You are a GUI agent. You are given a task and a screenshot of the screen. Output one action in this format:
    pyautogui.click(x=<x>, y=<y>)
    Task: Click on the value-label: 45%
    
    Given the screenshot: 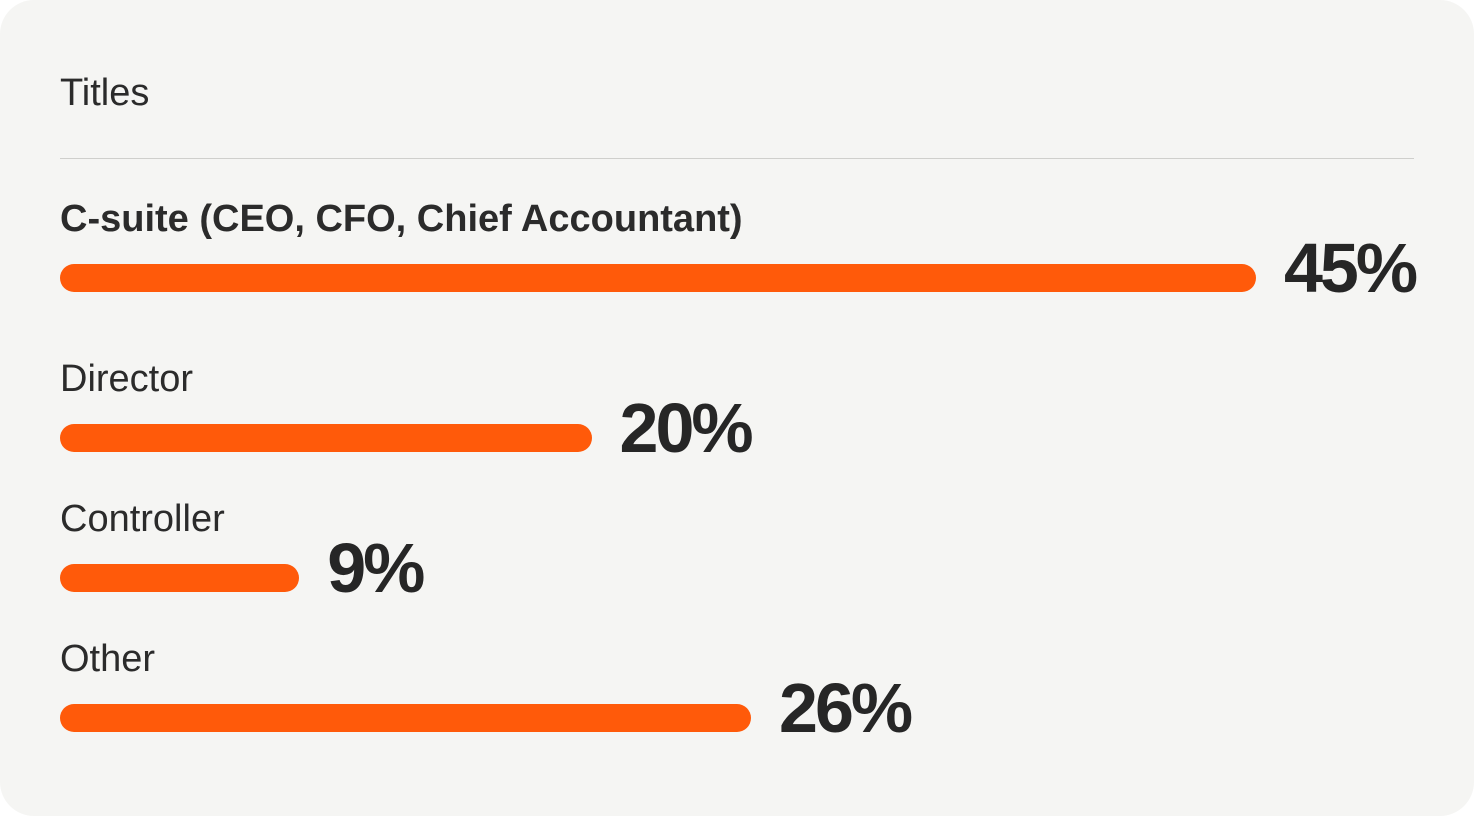 What is the action you would take?
    pyautogui.click(x=1351, y=268)
    